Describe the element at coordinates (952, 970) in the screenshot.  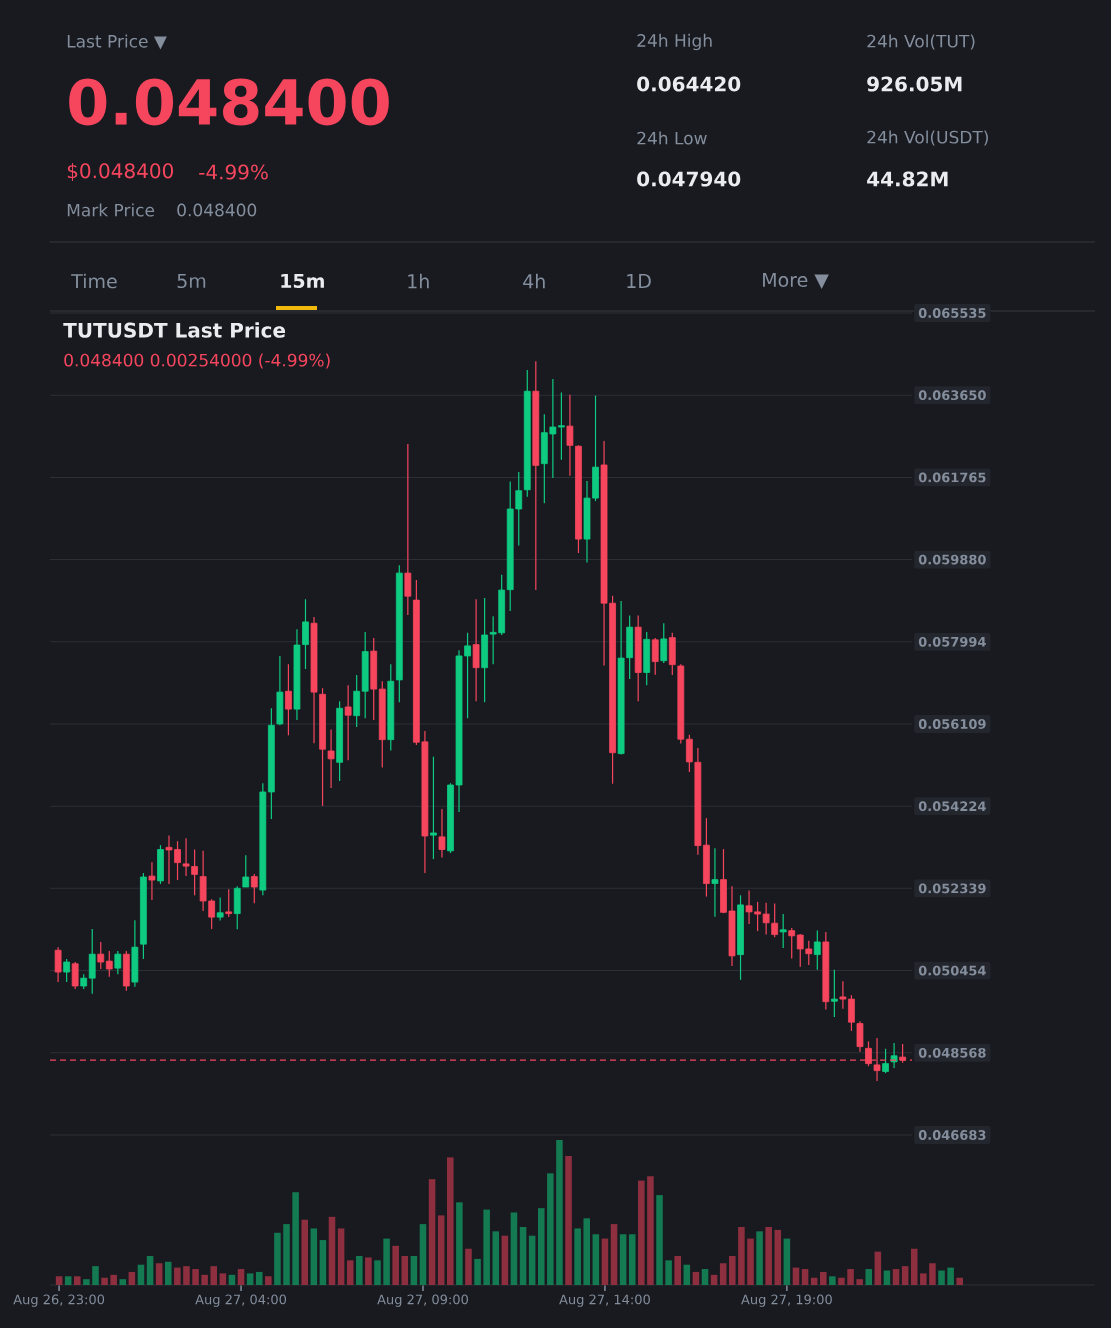
I see `y-tick-label: 0.050454` at that location.